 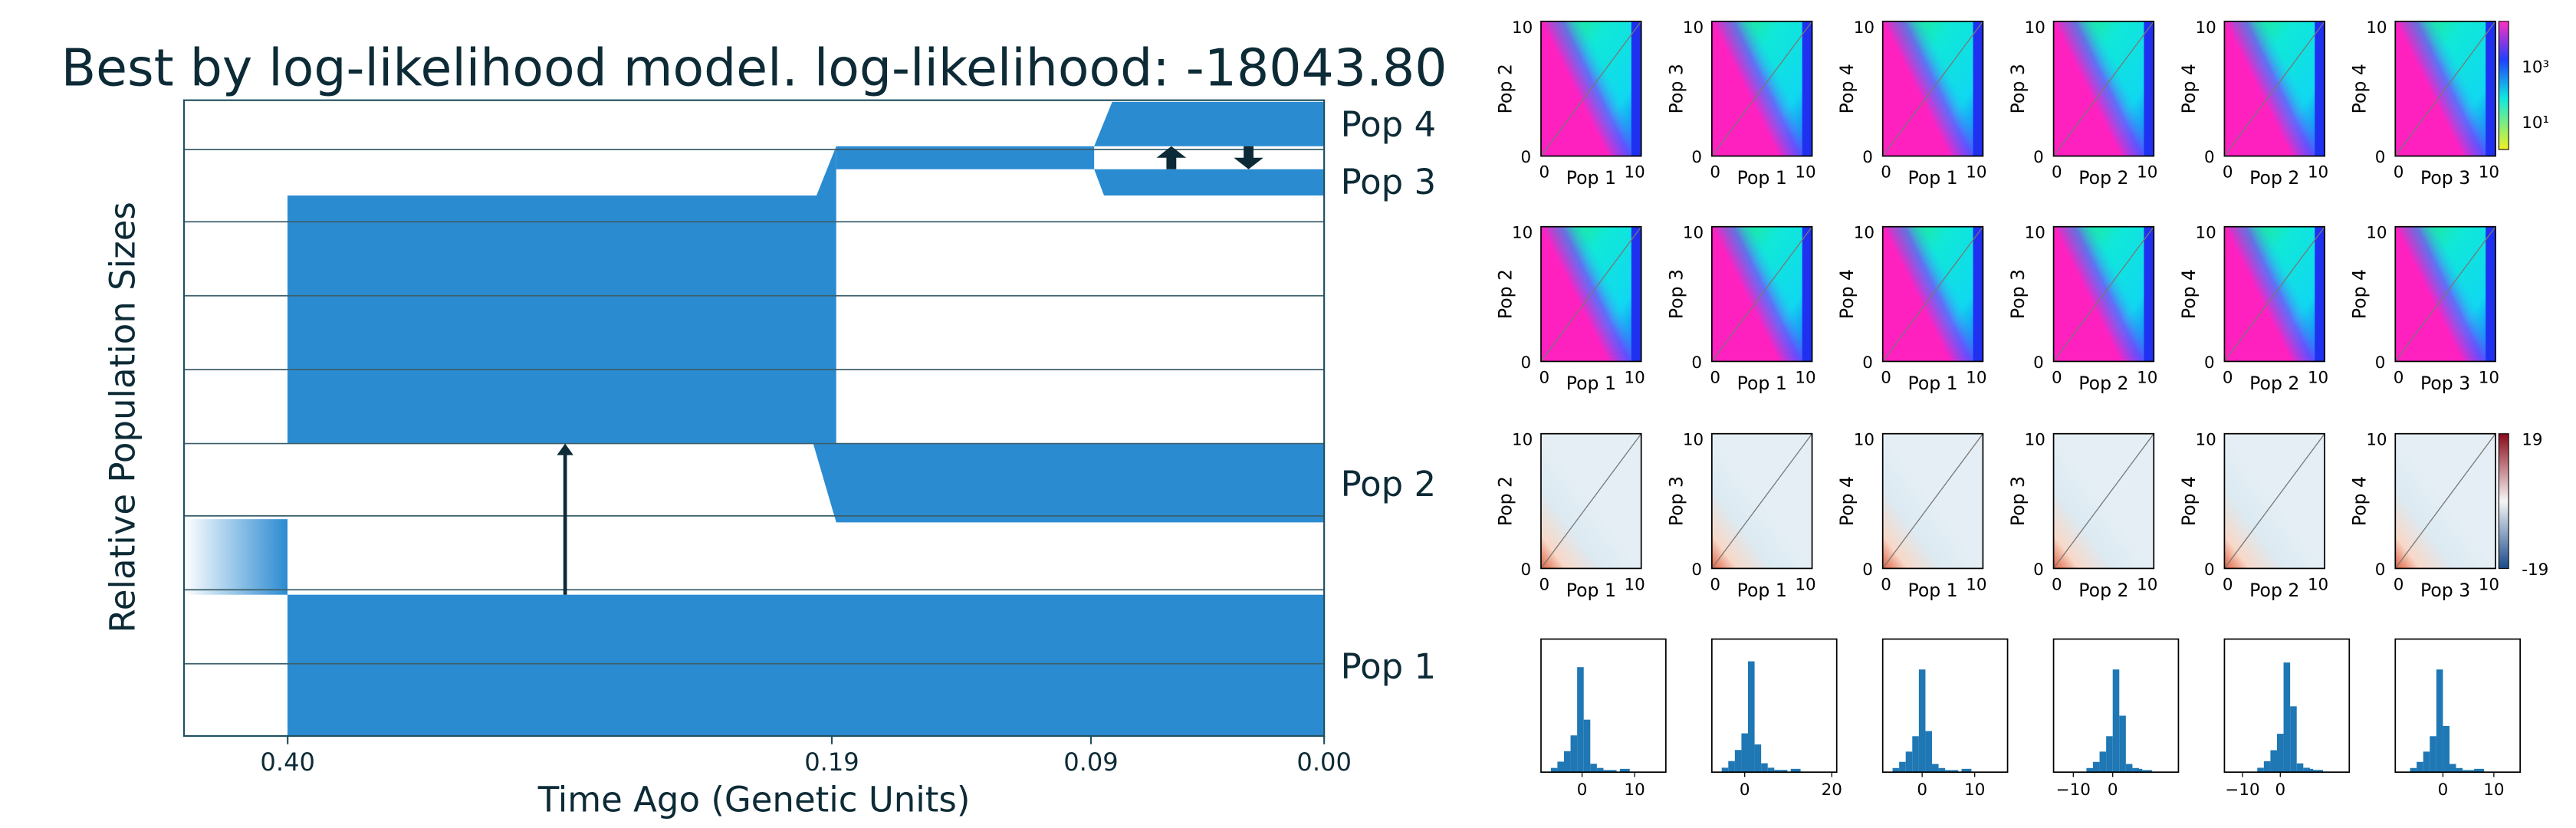 What do you see at coordinates (1389, 666) in the screenshot?
I see `population-label: Pop 1` at bounding box center [1389, 666].